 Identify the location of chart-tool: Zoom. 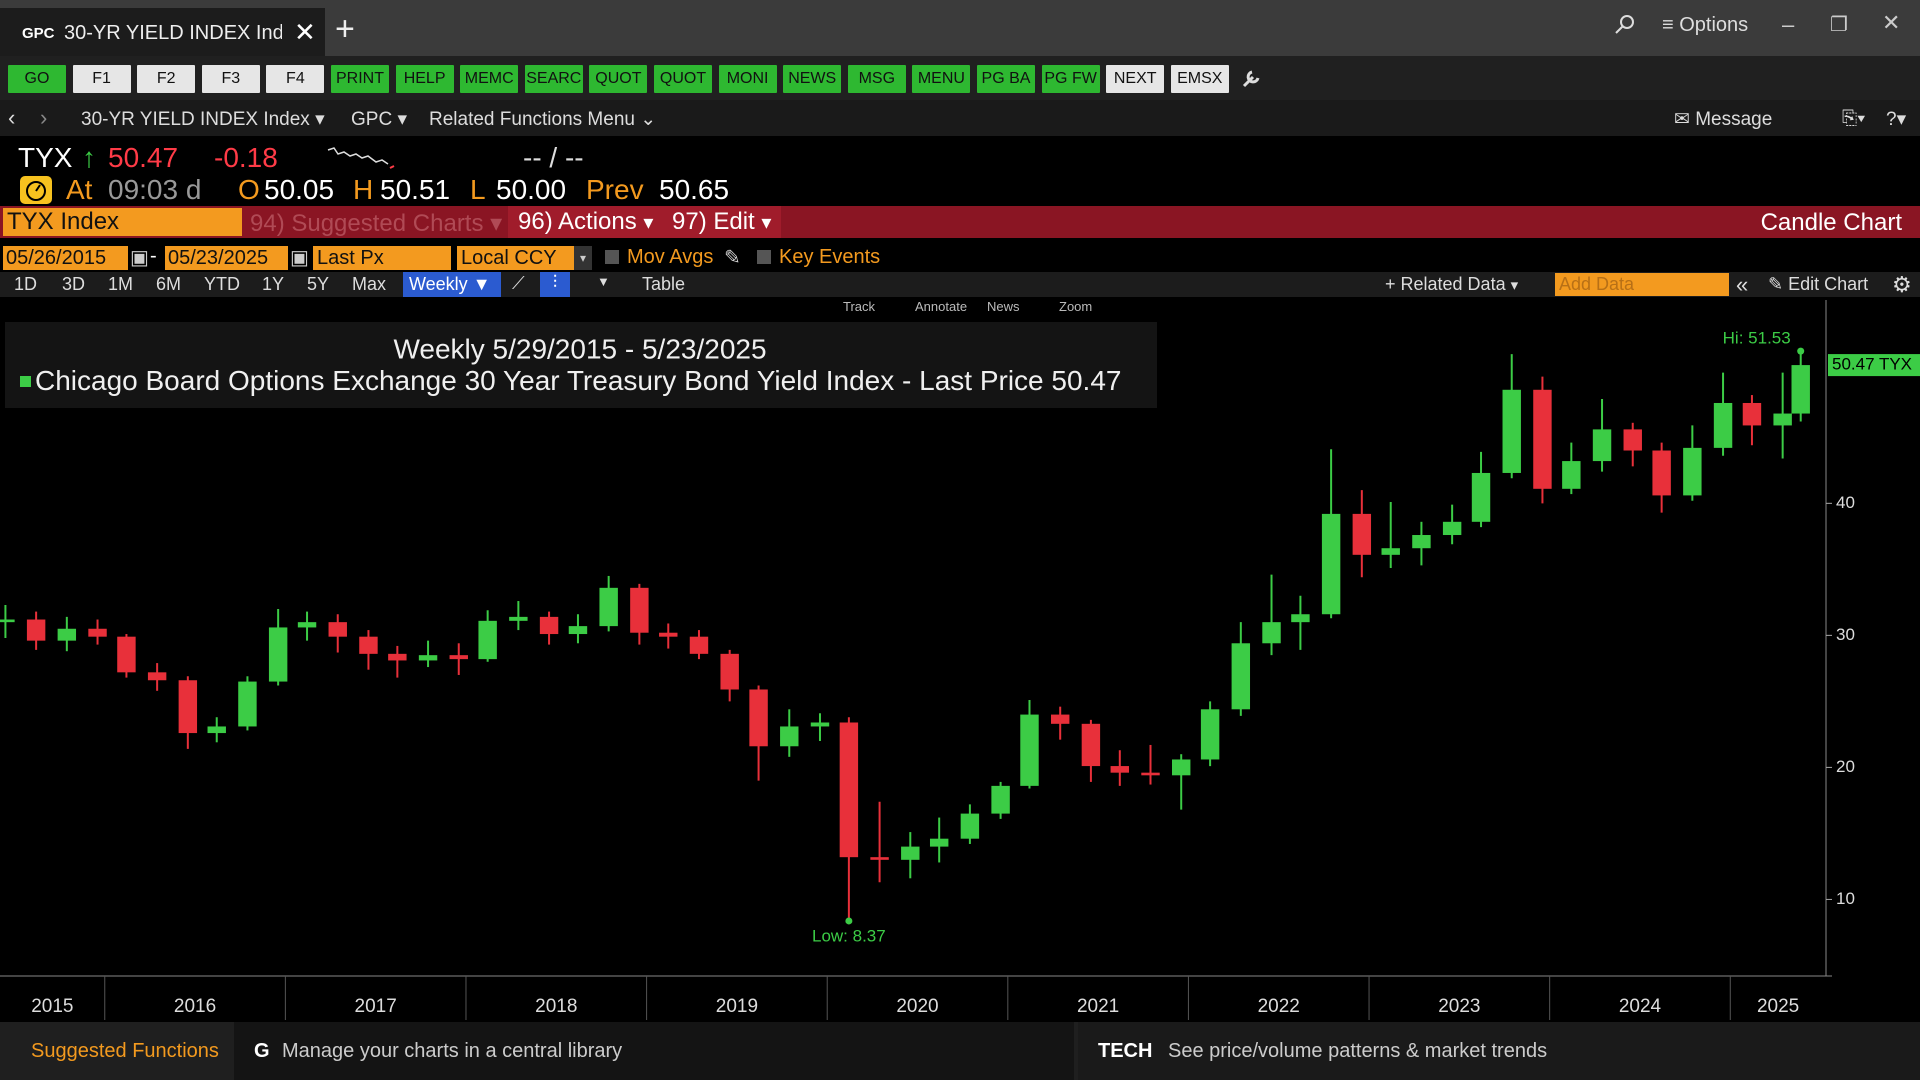
(1076, 306).